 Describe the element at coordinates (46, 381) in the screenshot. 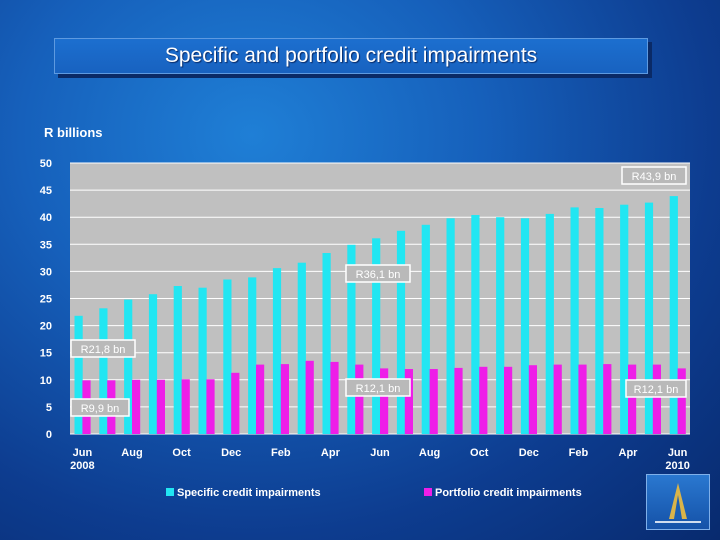

I see `y-tick-label: 10` at that location.